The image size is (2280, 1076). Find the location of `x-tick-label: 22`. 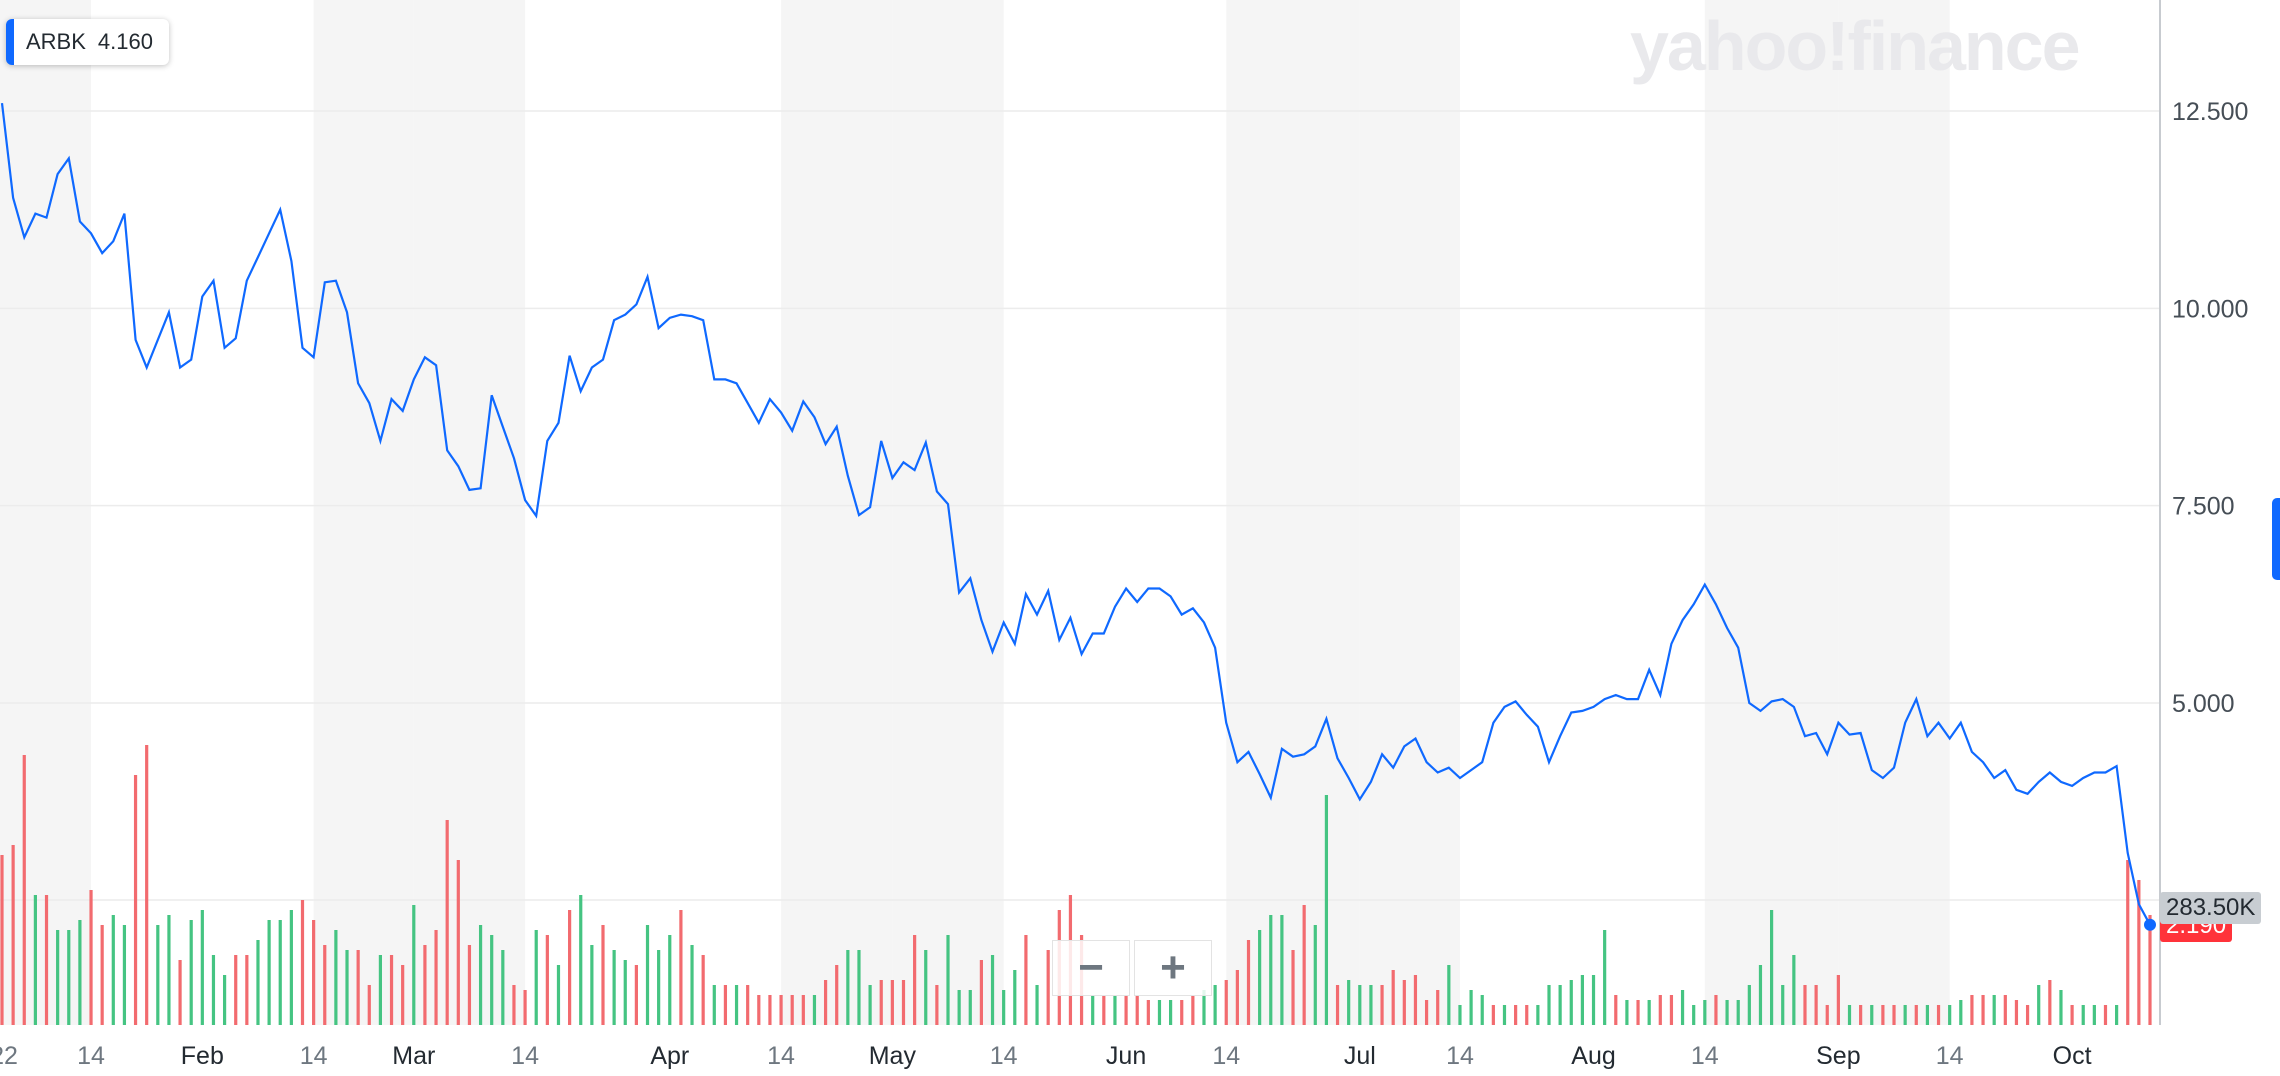

x-tick-label: 22 is located at coordinates (9, 1056).